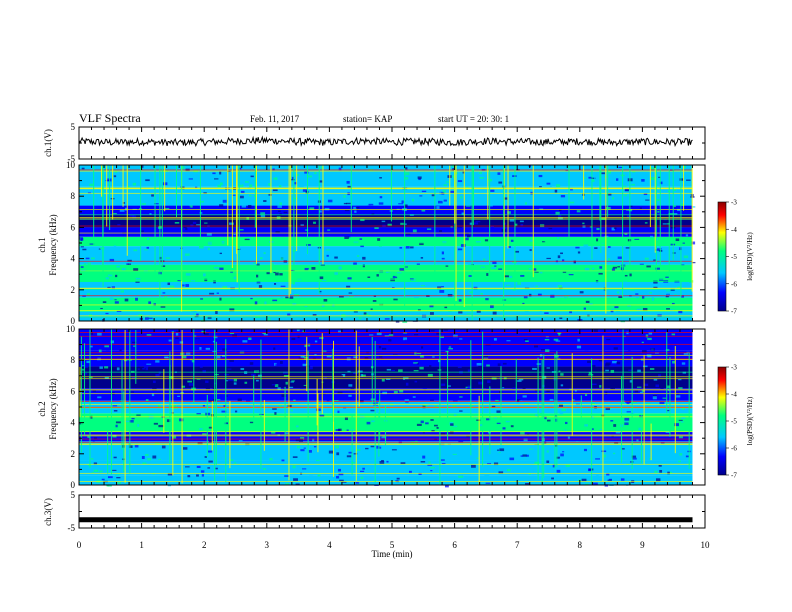  I want to click on ch1-spectrogram-ylabel: ch.1 Frequency (kHz), so click(47, 244).